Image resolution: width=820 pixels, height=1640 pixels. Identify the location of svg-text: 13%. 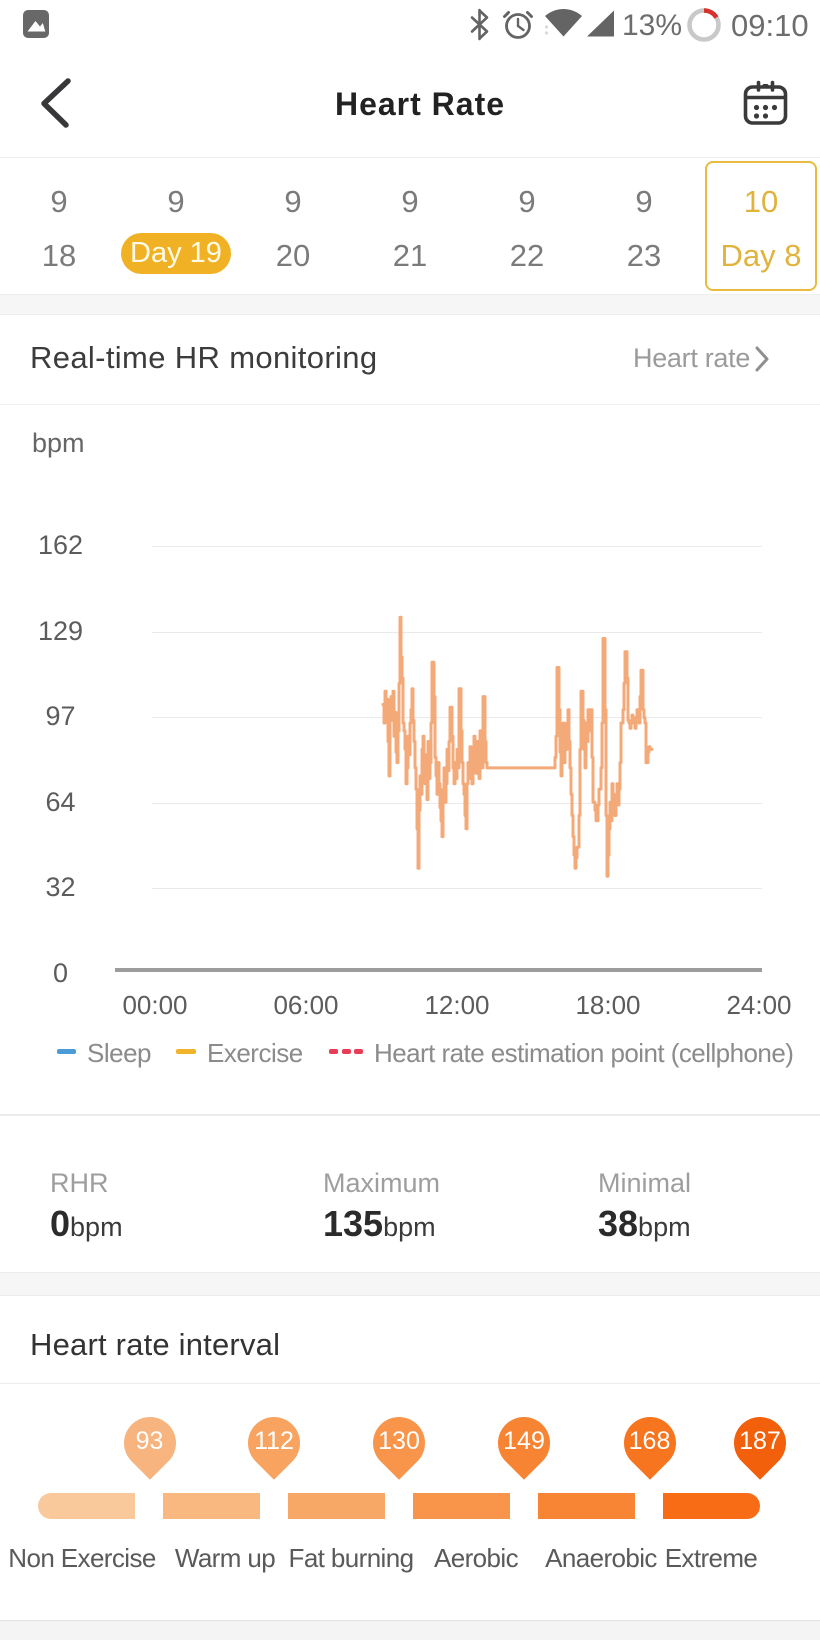
(652, 25).